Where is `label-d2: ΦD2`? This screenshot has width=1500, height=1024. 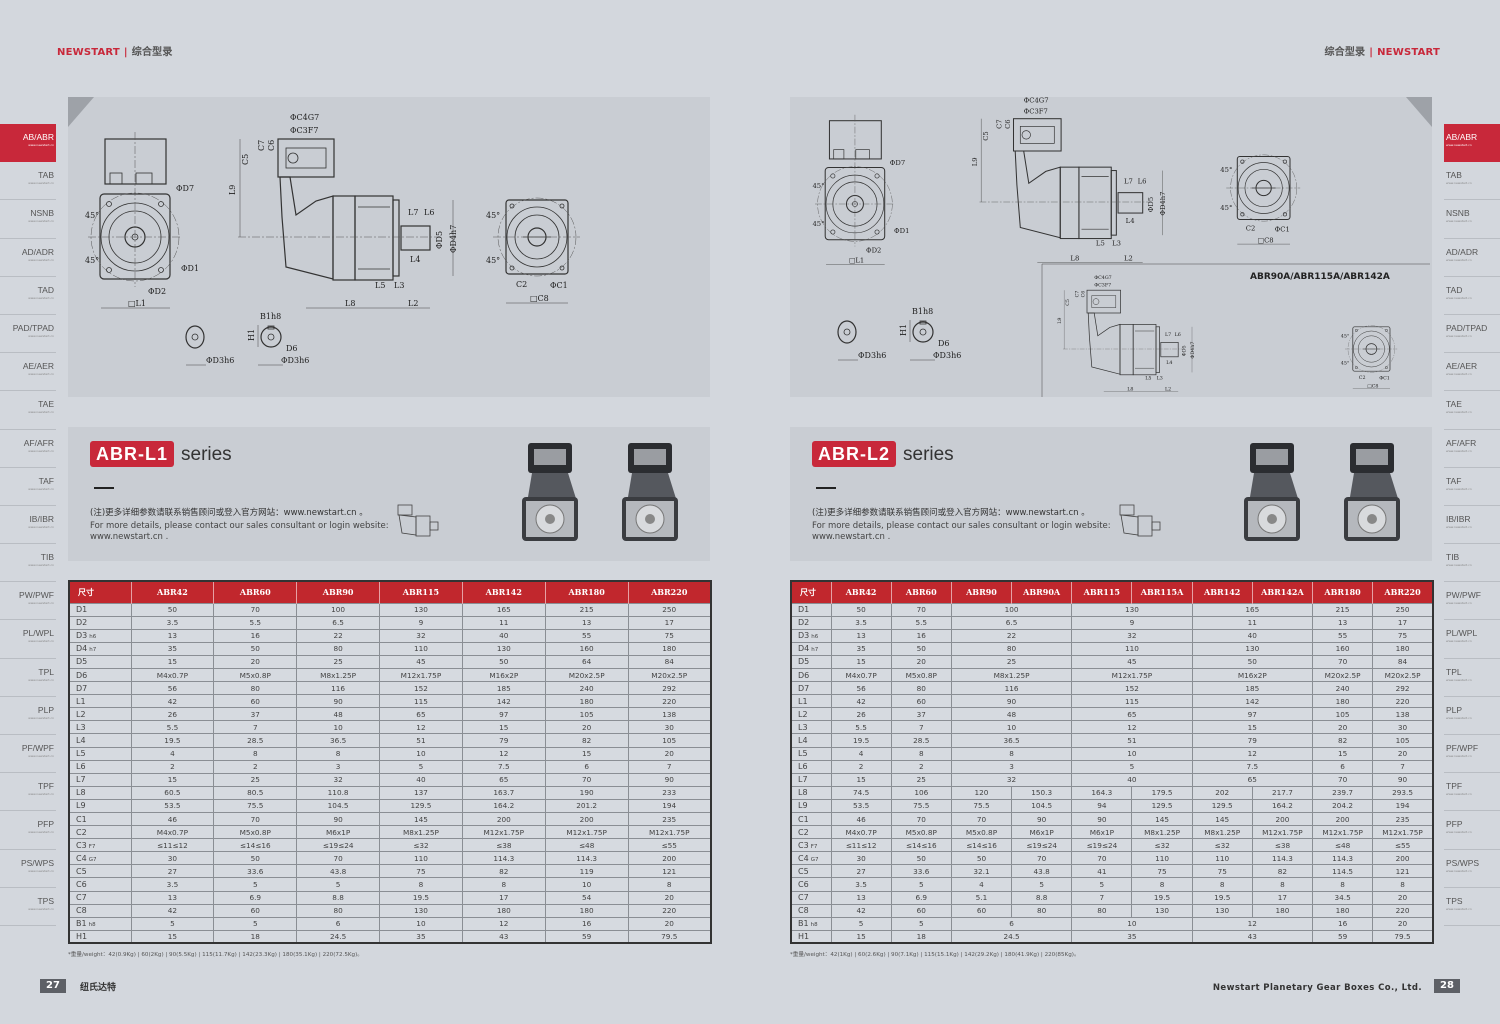 label-d2: ΦD2 is located at coordinates (873, 250).